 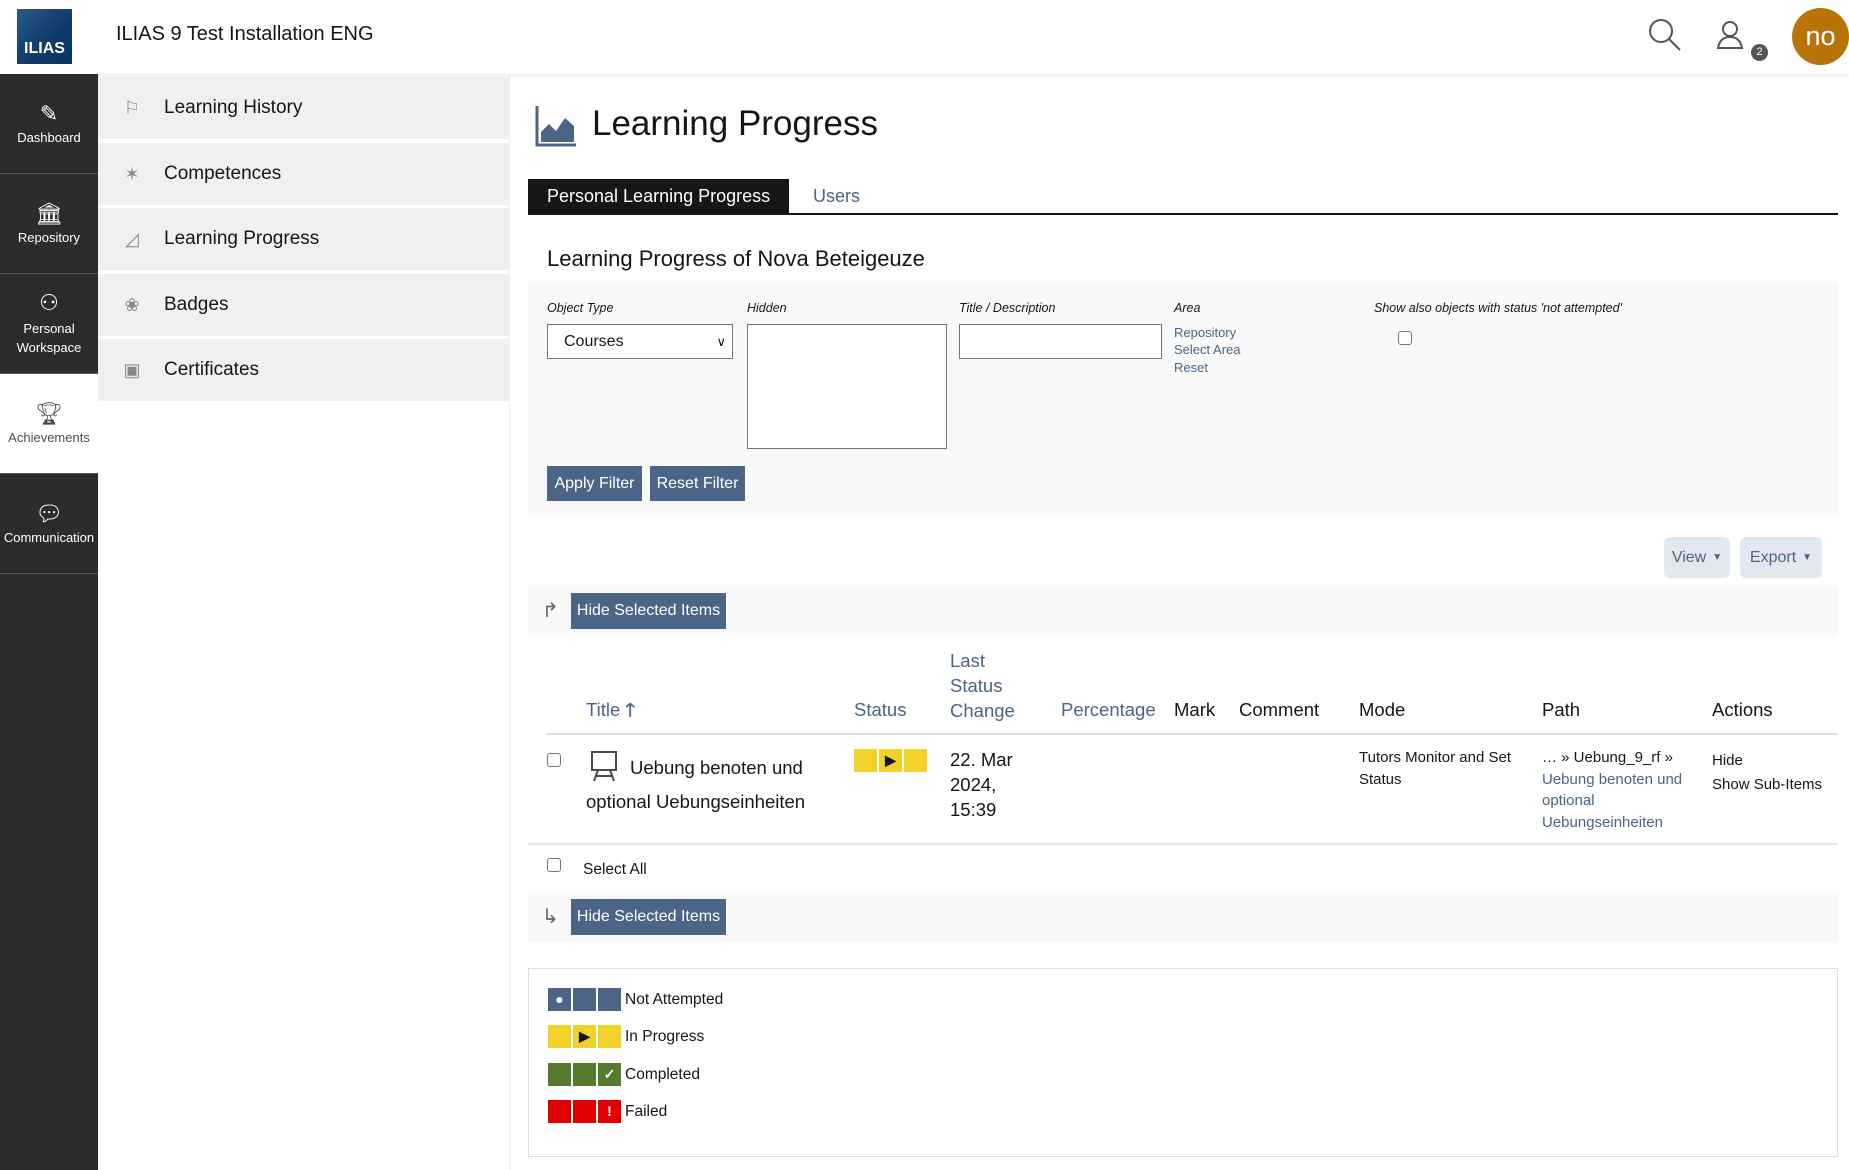 I want to click on mainbar-item-repository: 🏛 Repository, so click(x=49, y=224).